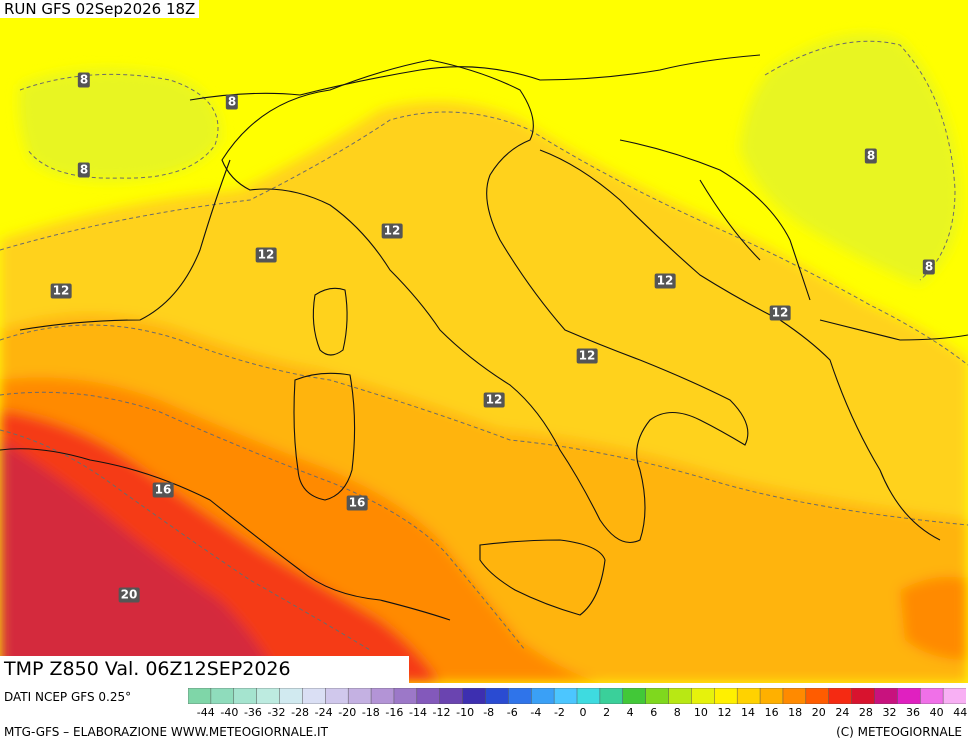 Image resolution: width=968 pixels, height=745 pixels. What do you see at coordinates (536, 712) in the screenshot?
I see `colorbar-tick: -4` at bounding box center [536, 712].